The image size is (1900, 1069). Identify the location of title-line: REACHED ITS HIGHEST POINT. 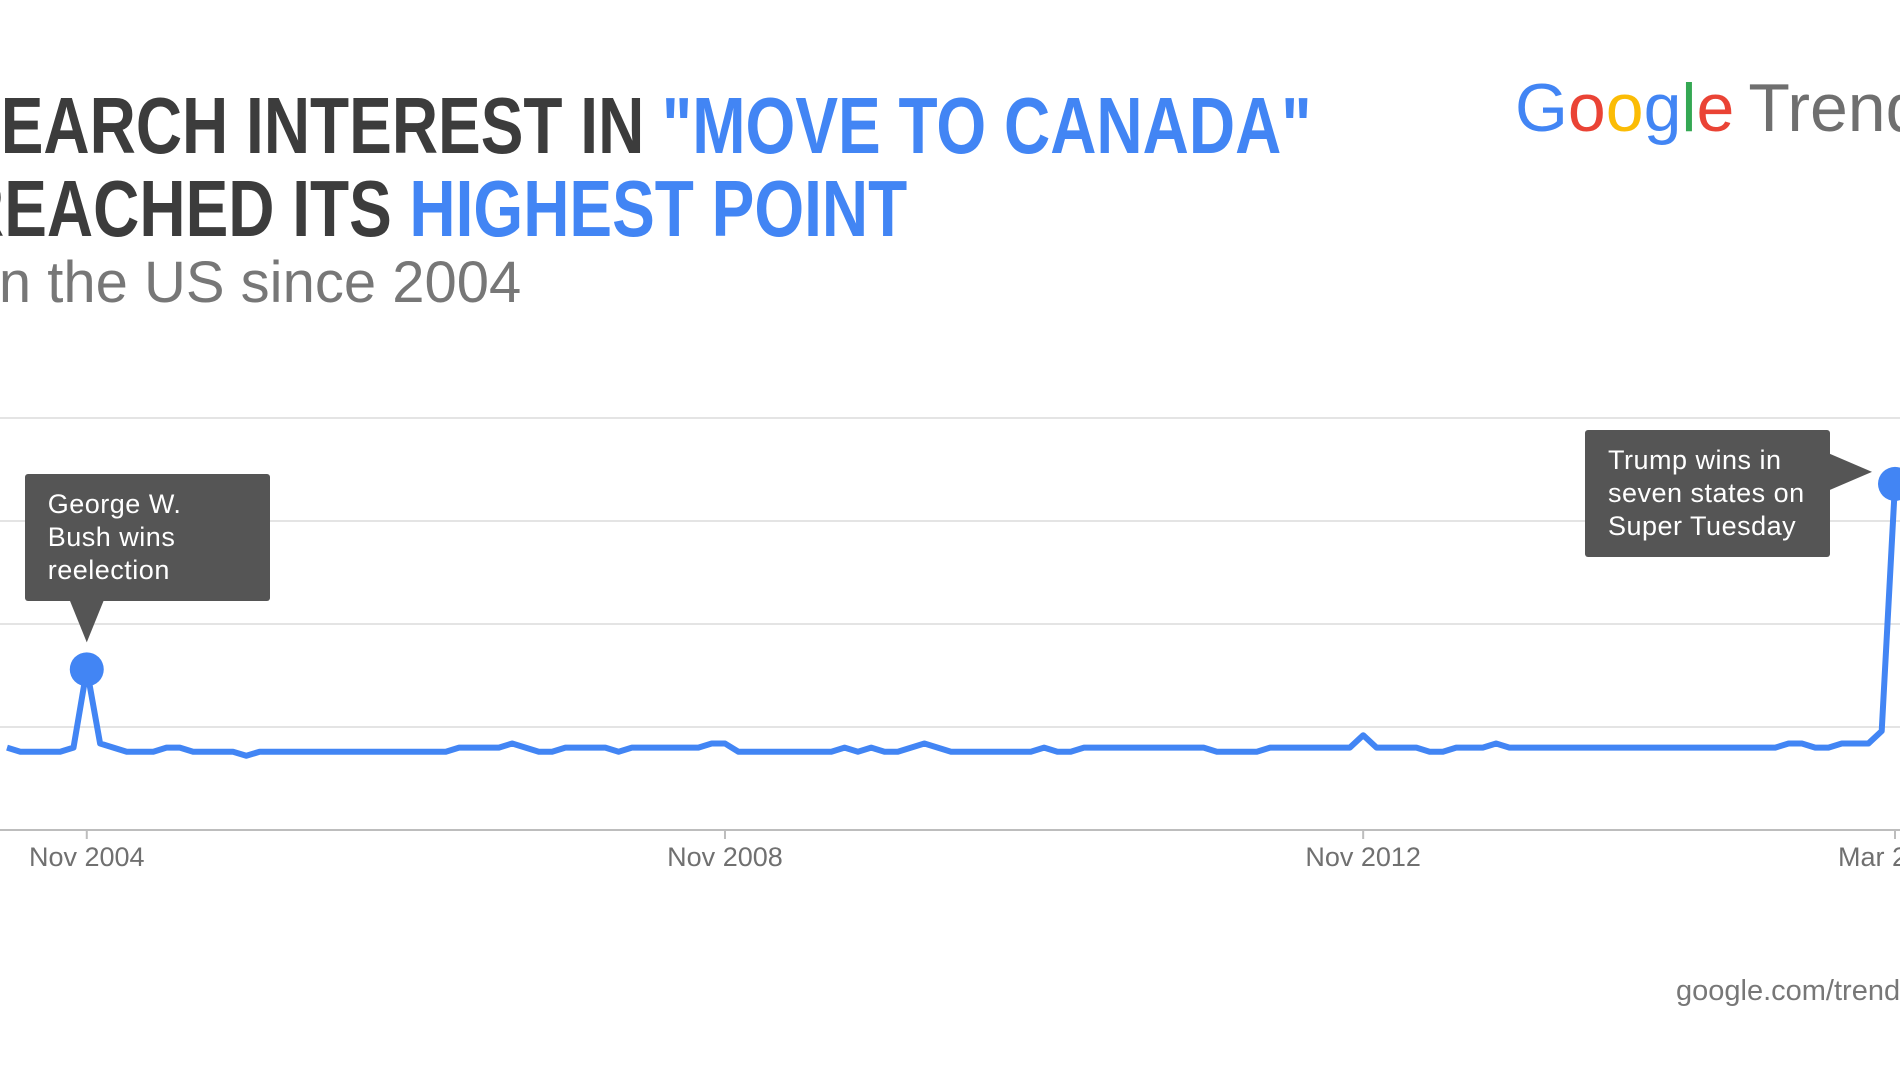
(462, 209).